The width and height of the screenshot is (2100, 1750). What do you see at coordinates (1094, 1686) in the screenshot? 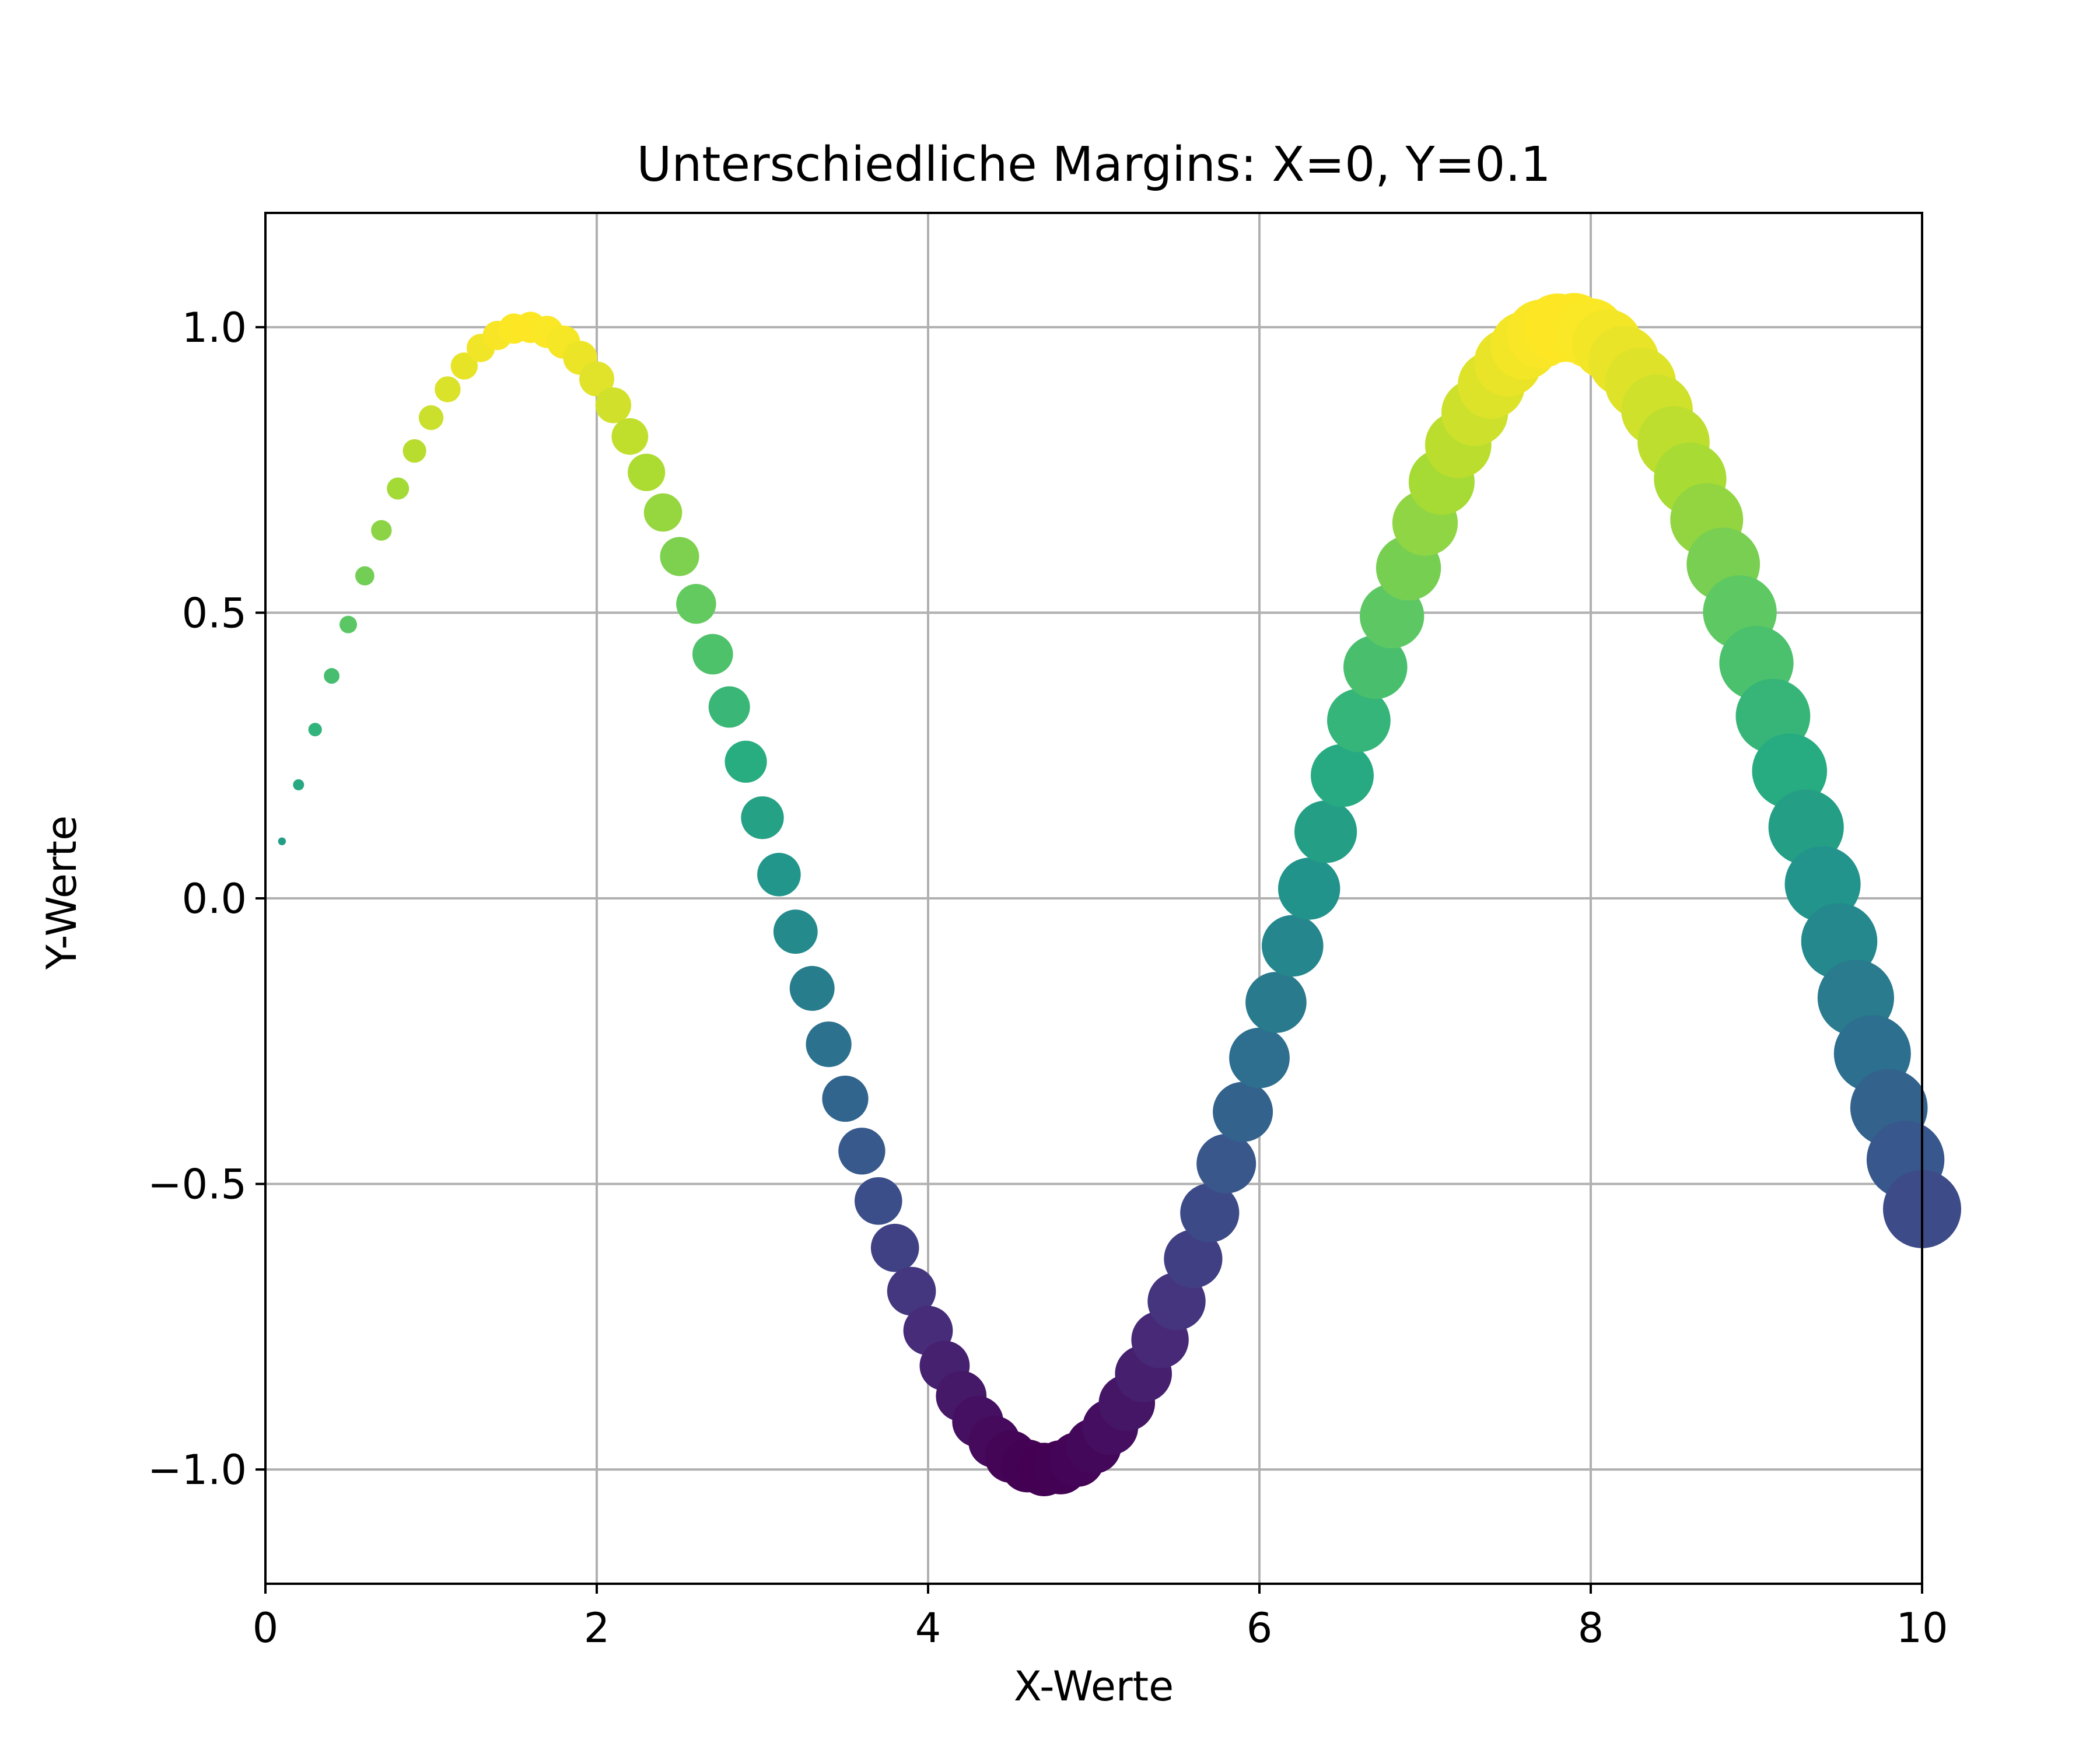
I see `x-axis-label: X-Werte` at bounding box center [1094, 1686].